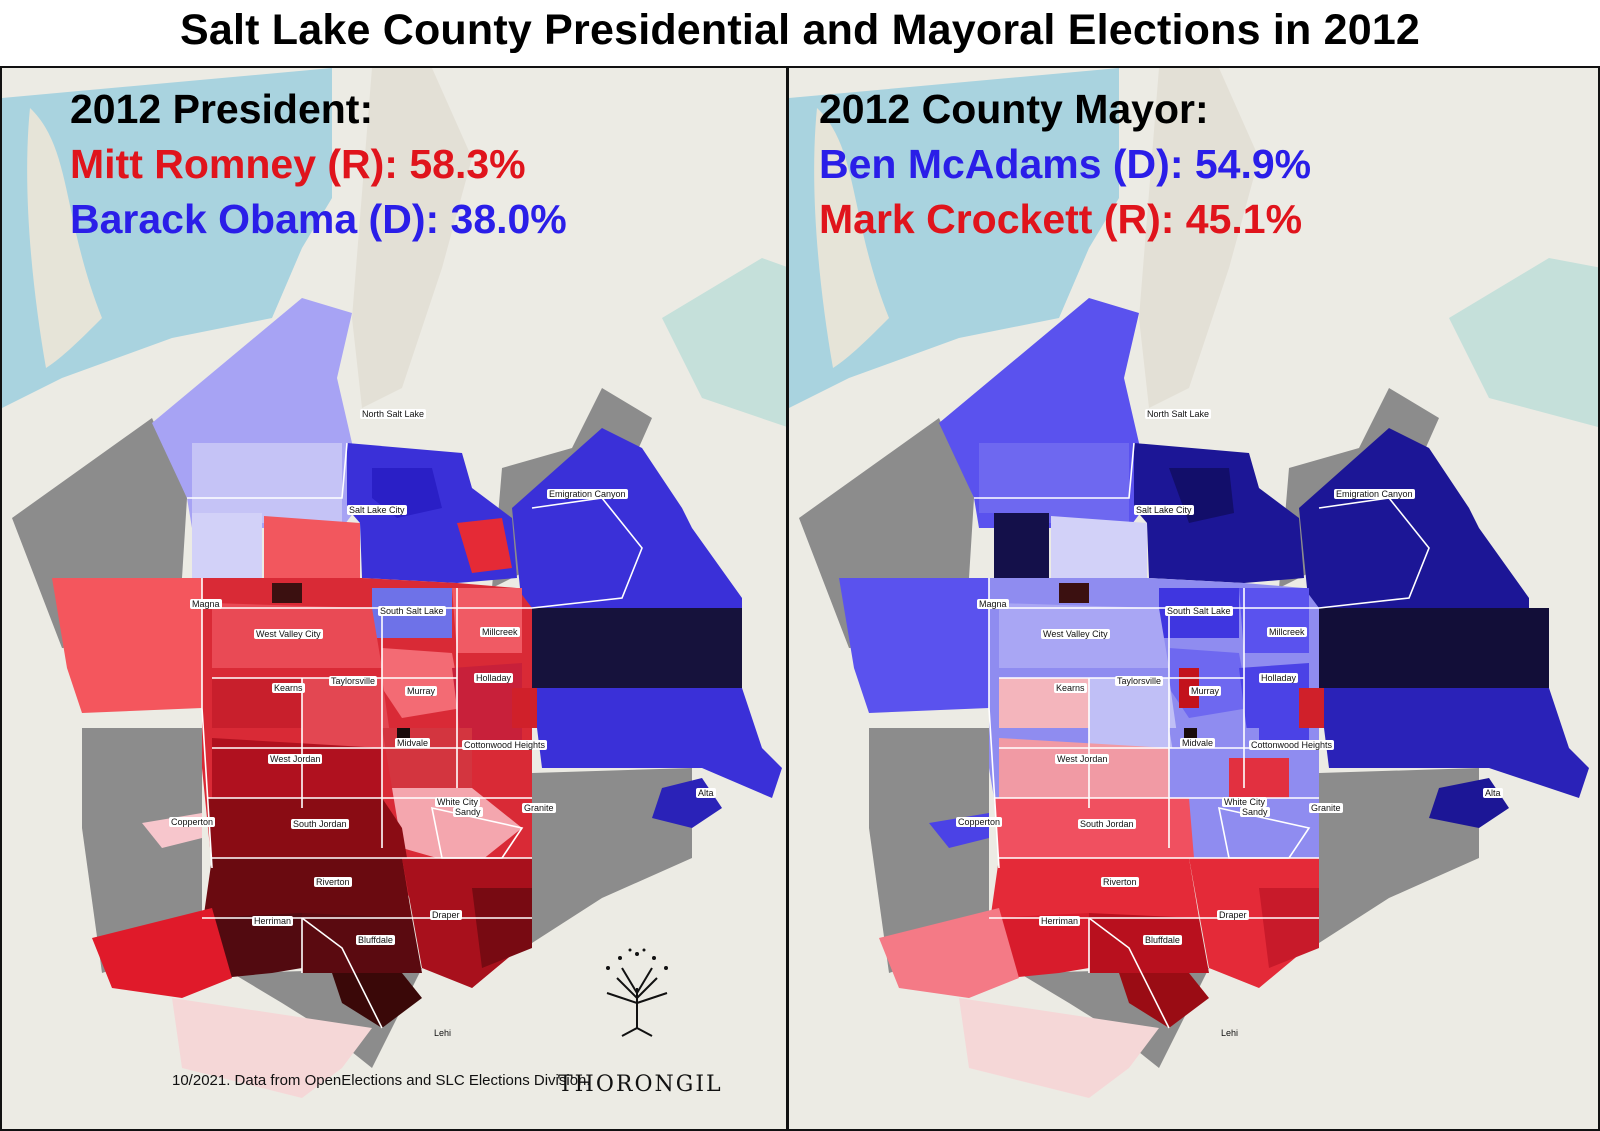 The height and width of the screenshot is (1131, 1600). Describe the element at coordinates (1061, 219) in the screenshot. I see `crockett-result: Mark Crockett (R): 45.1%` at that location.